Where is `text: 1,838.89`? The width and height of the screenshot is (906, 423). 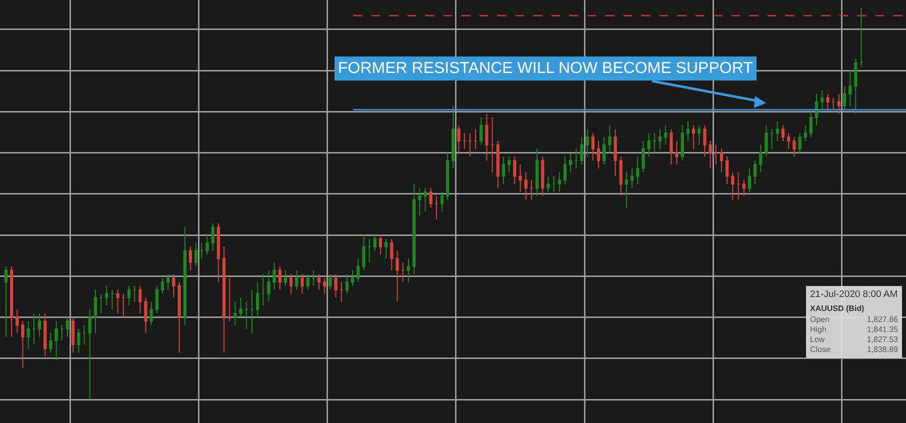
text: 1,838.89 is located at coordinates (882, 350).